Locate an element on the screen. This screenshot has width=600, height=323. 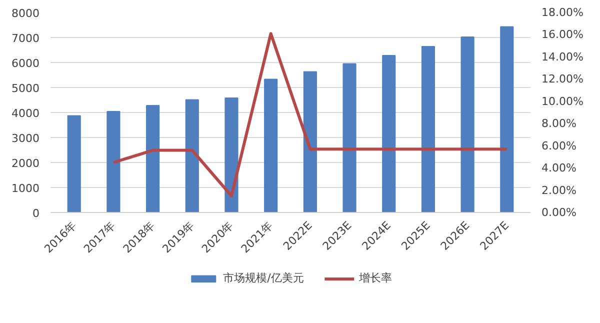
y-tick-label: 2000 is located at coordinates (26, 163).